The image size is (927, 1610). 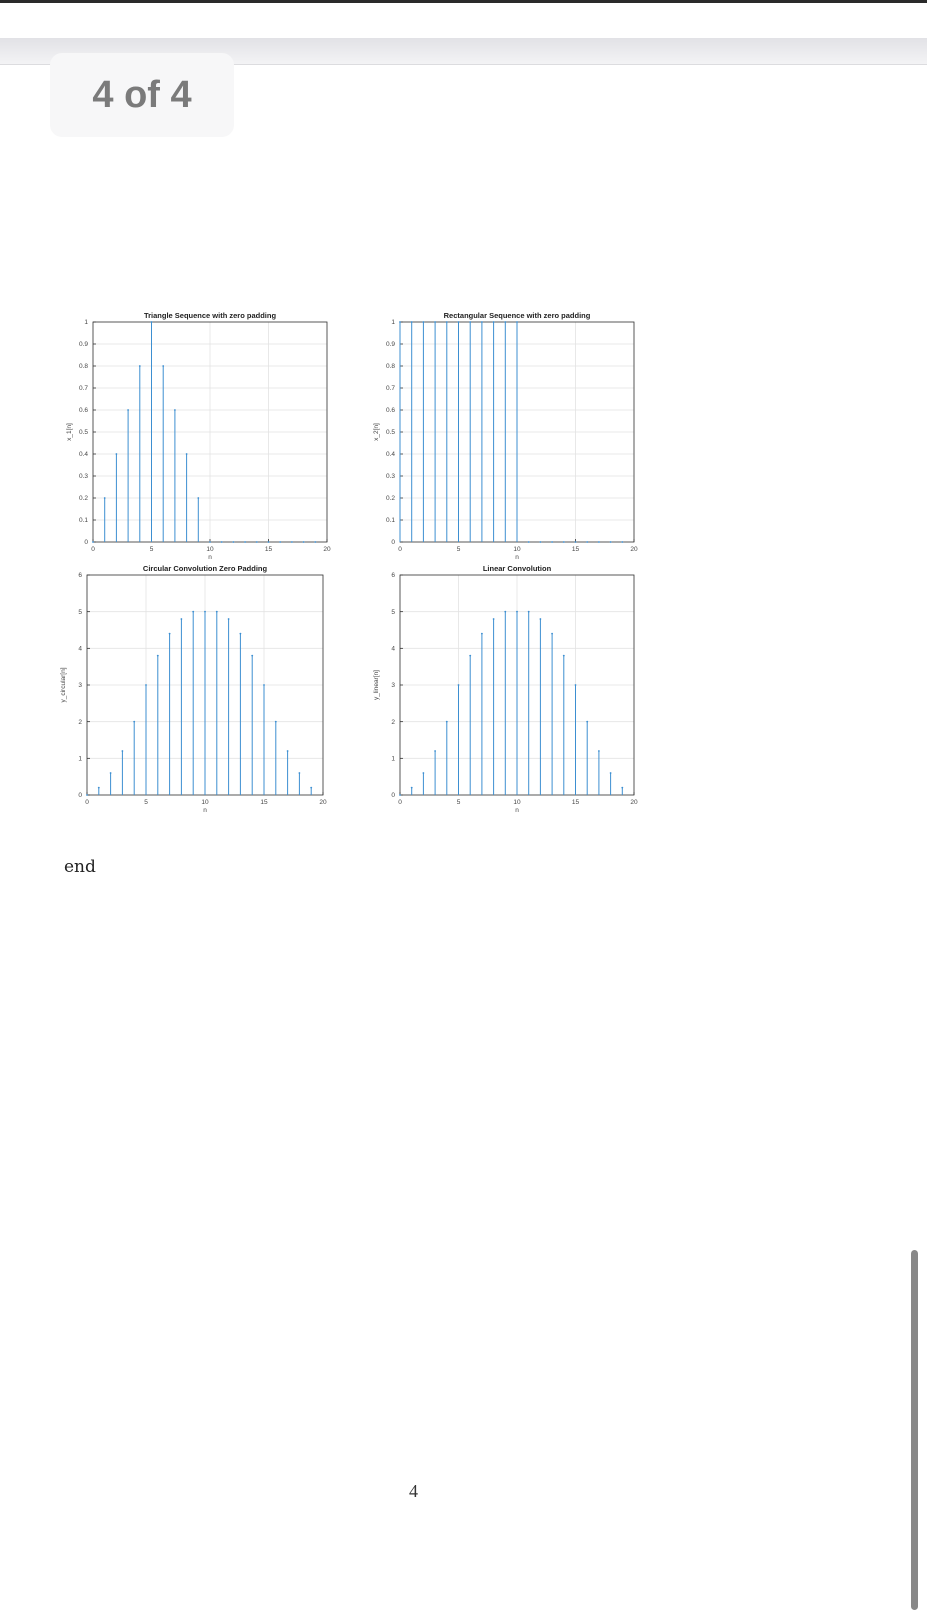 What do you see at coordinates (142, 95) in the screenshot?
I see `page-indicator: 4 of 4` at bounding box center [142, 95].